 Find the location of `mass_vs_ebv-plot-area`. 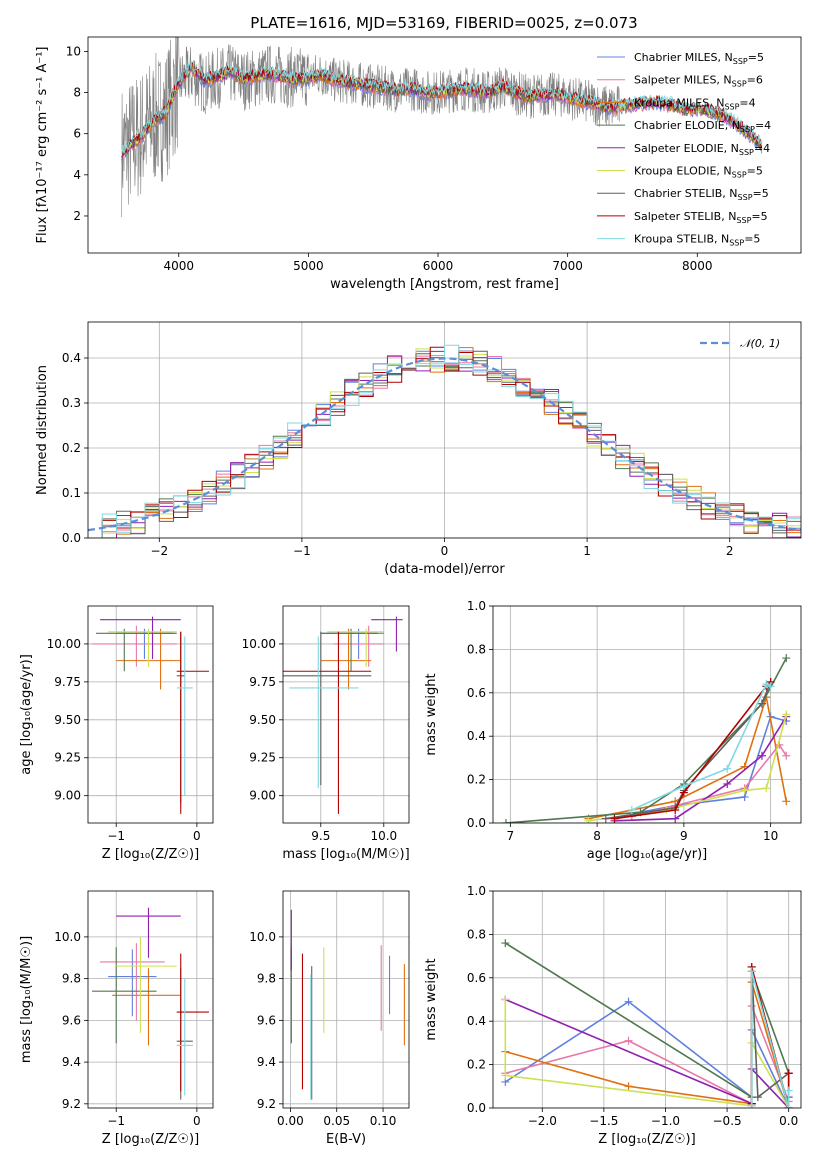

mass_vs_ebv-plot-area is located at coordinates (346, 999).